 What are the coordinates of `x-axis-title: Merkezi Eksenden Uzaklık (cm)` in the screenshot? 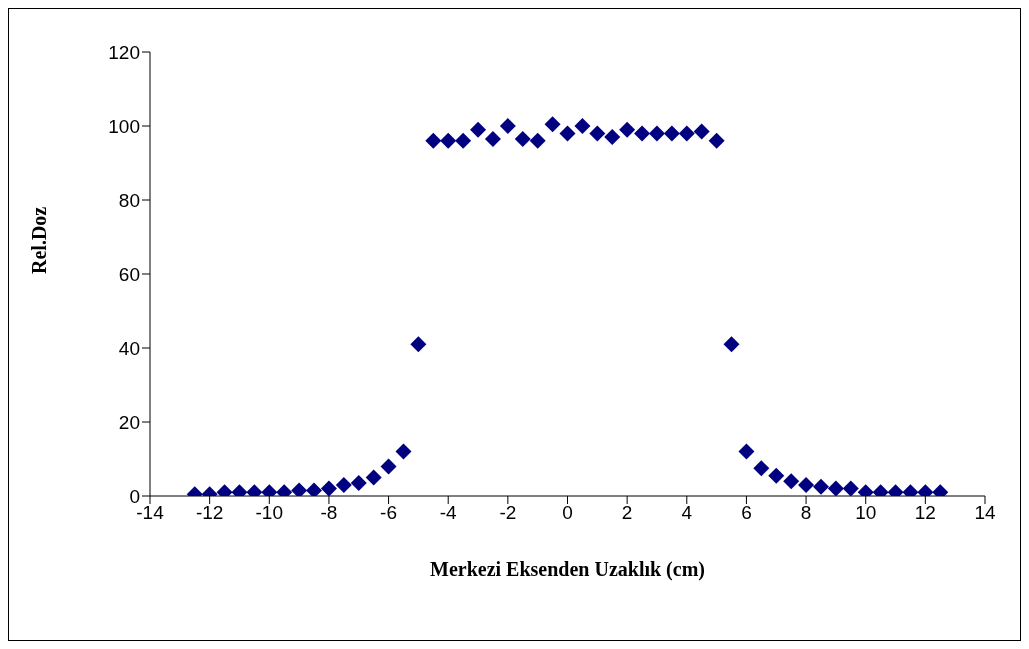 It's located at (567, 569).